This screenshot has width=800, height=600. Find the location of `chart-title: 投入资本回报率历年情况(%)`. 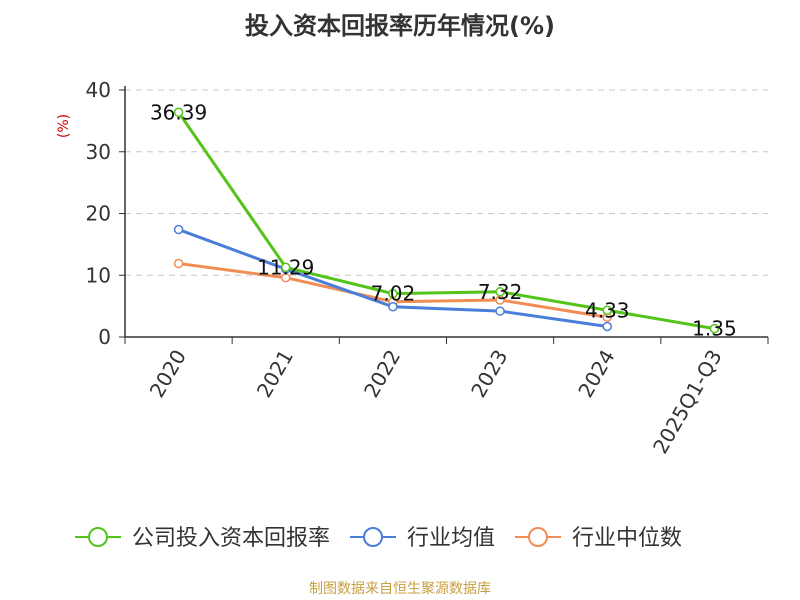

chart-title: 投入资本回报率历年情况(%) is located at coordinates (400, 26).